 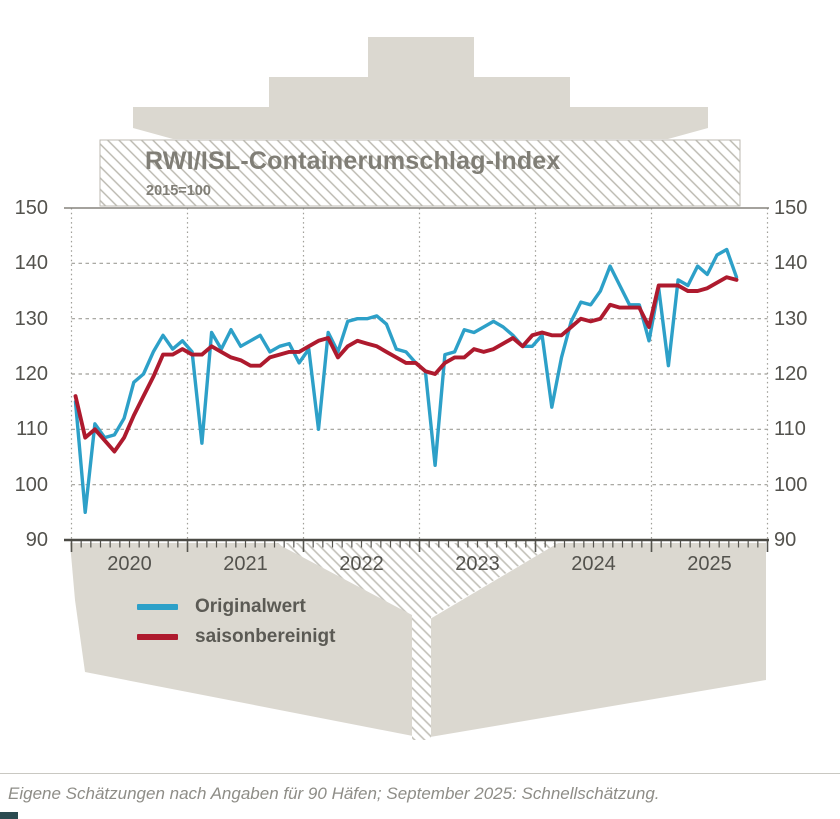 What do you see at coordinates (245, 564) in the screenshot?
I see `x-axis-year-label-2021: 2021` at bounding box center [245, 564].